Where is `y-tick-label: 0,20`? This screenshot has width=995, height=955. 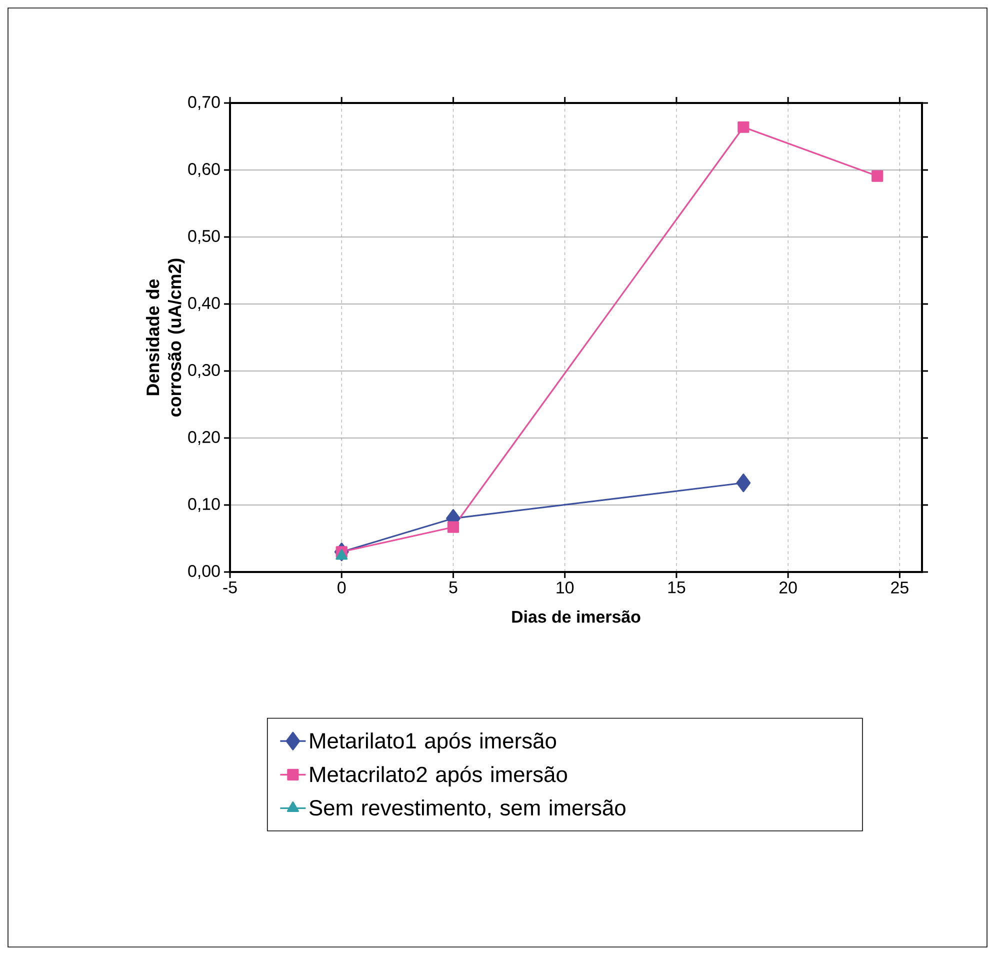
y-tick-label: 0,20 is located at coordinates (204, 438).